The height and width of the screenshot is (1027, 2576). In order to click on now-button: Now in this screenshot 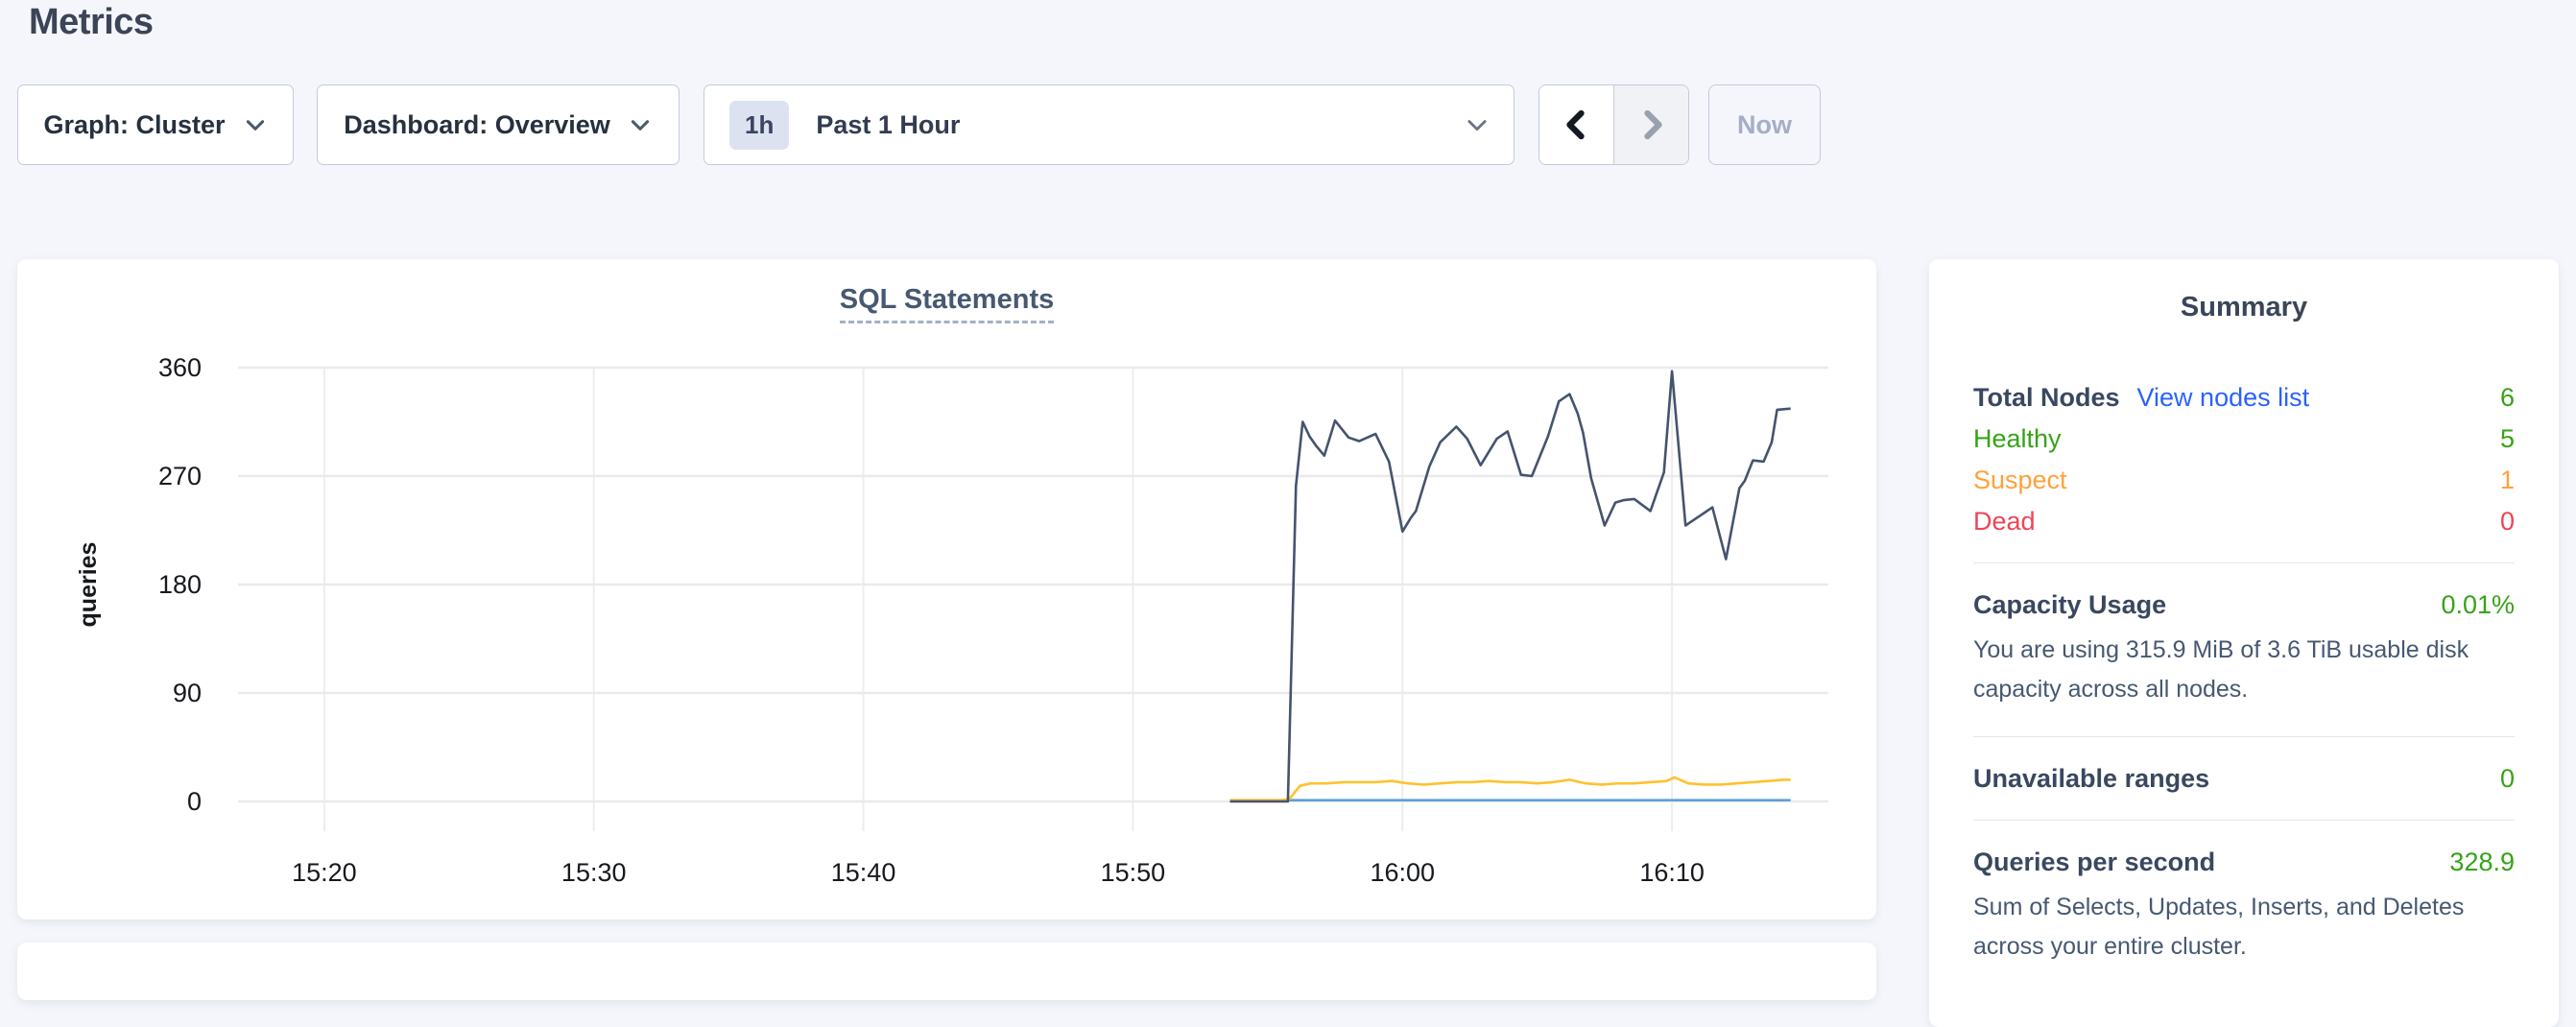, I will do `click(1764, 124)`.